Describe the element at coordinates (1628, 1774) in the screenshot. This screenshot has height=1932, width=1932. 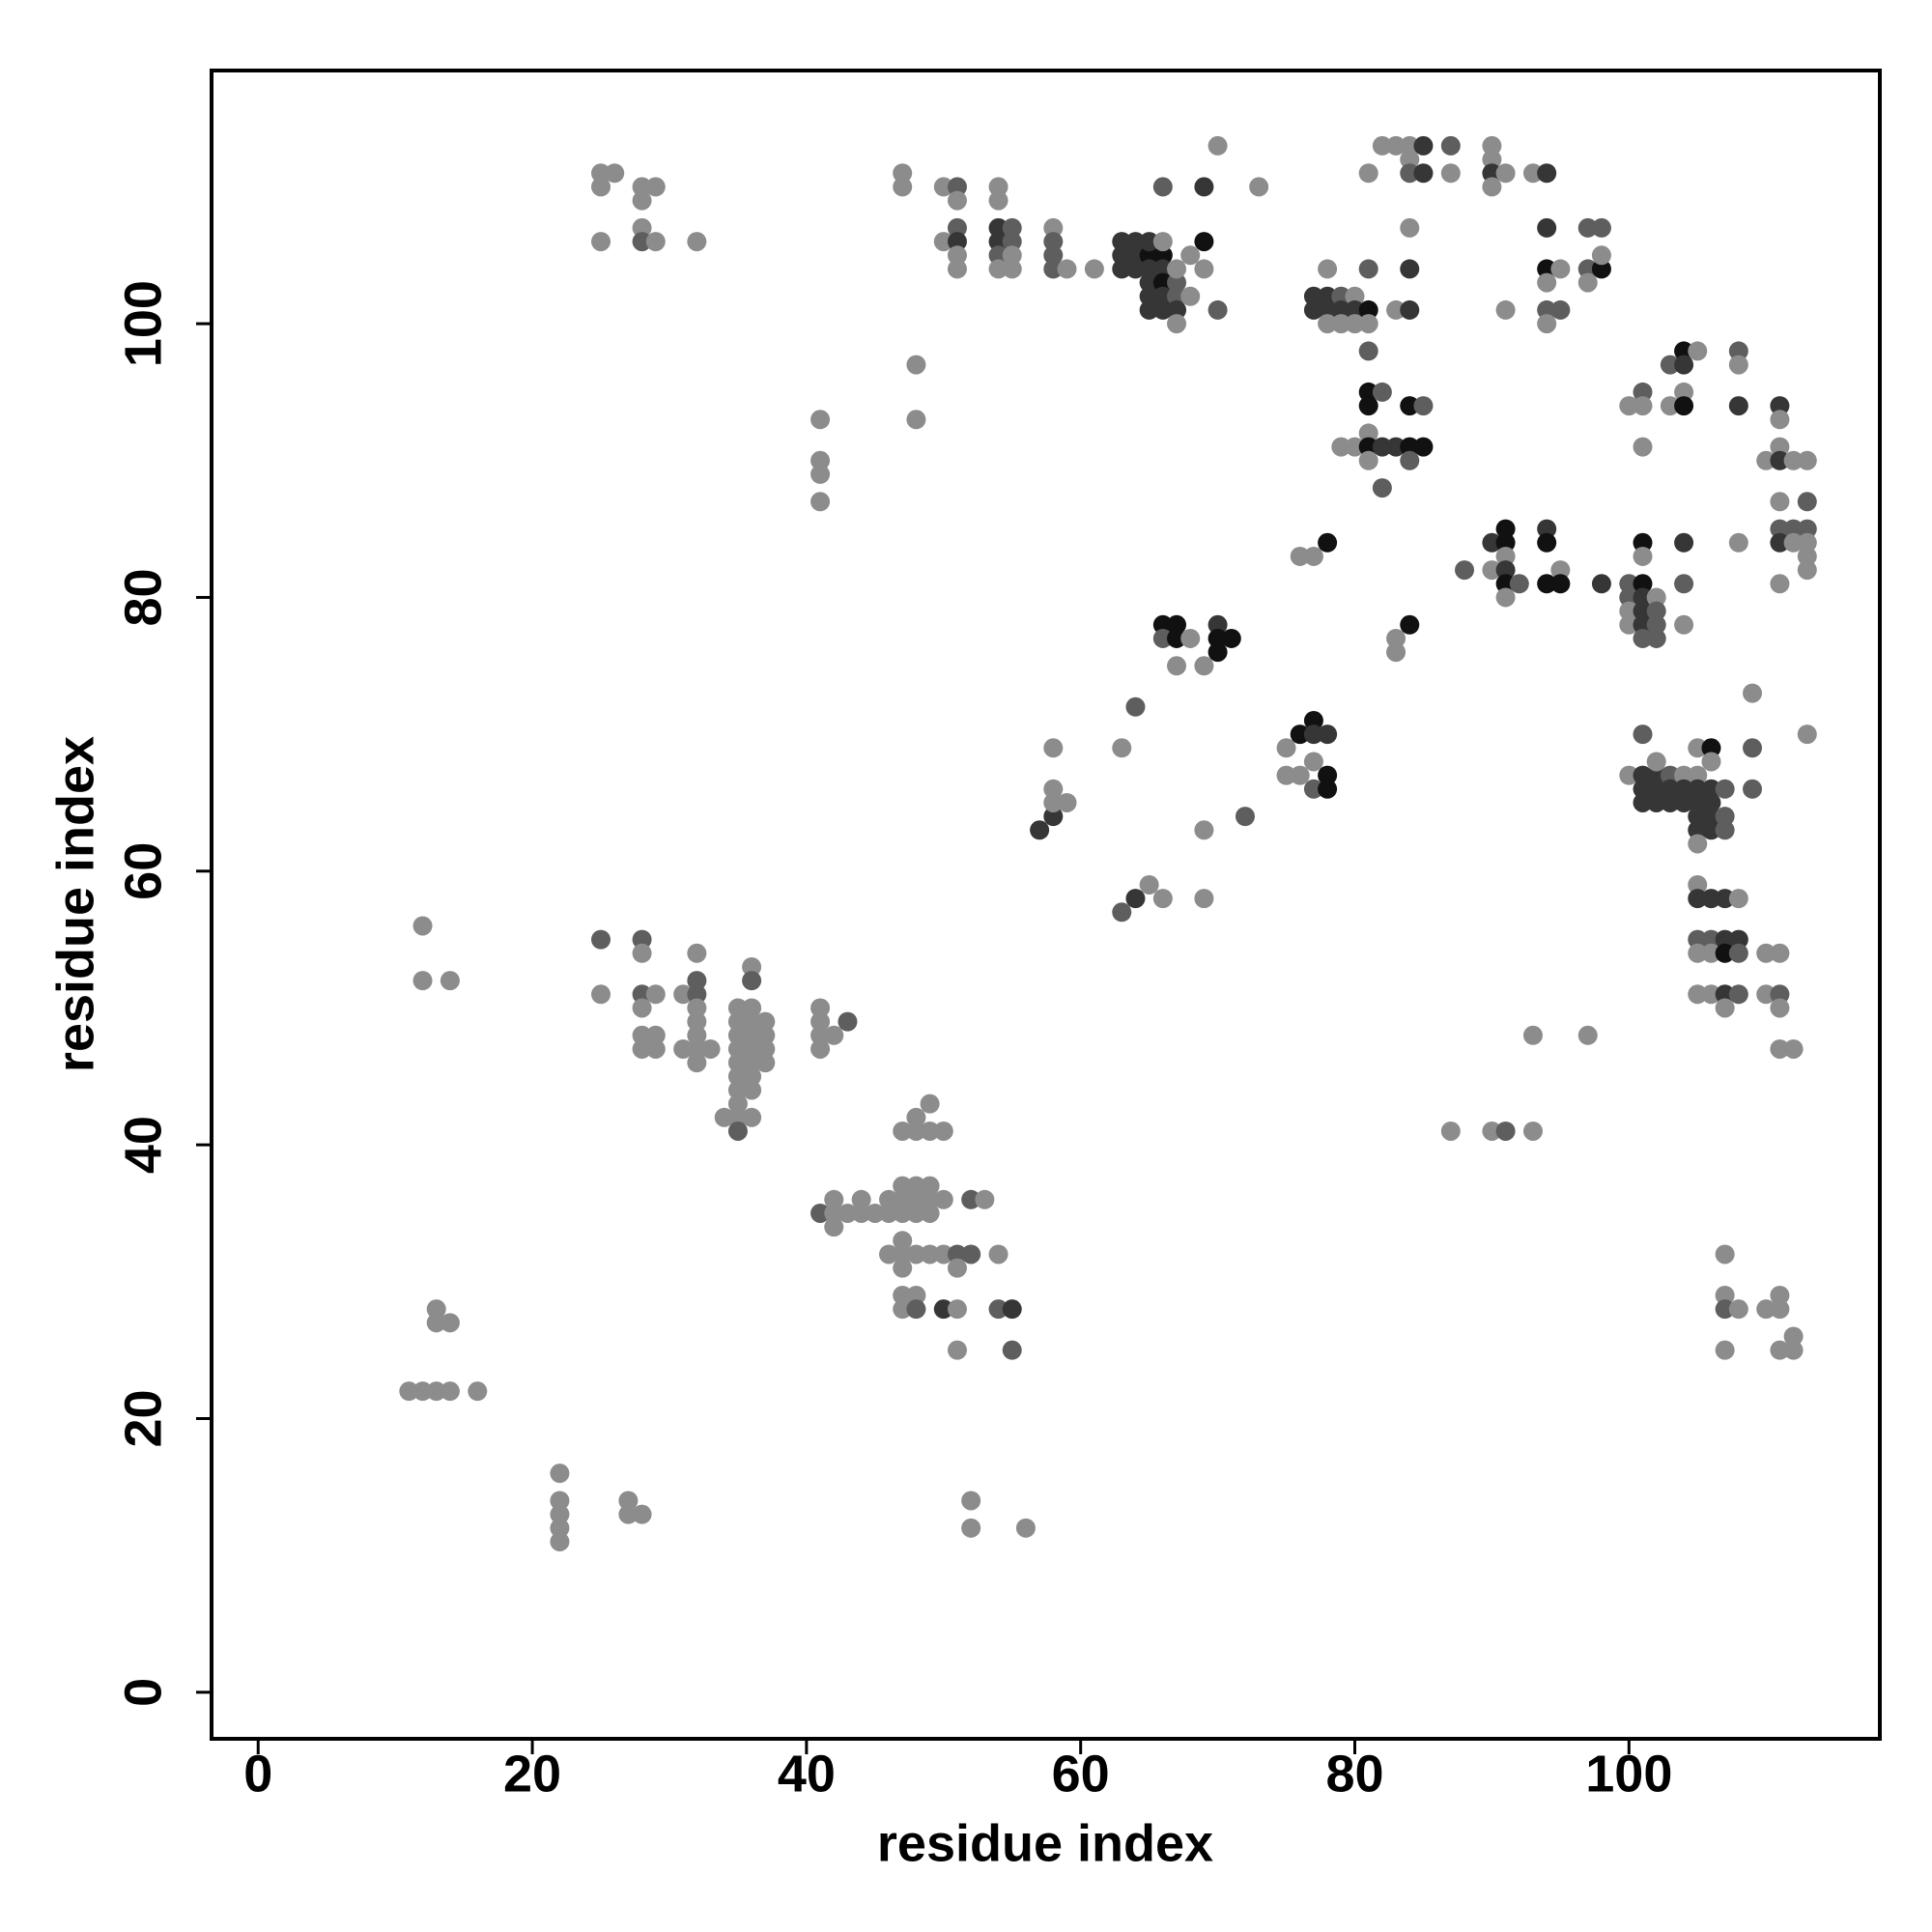
I see `x-tick-label: 100` at that location.